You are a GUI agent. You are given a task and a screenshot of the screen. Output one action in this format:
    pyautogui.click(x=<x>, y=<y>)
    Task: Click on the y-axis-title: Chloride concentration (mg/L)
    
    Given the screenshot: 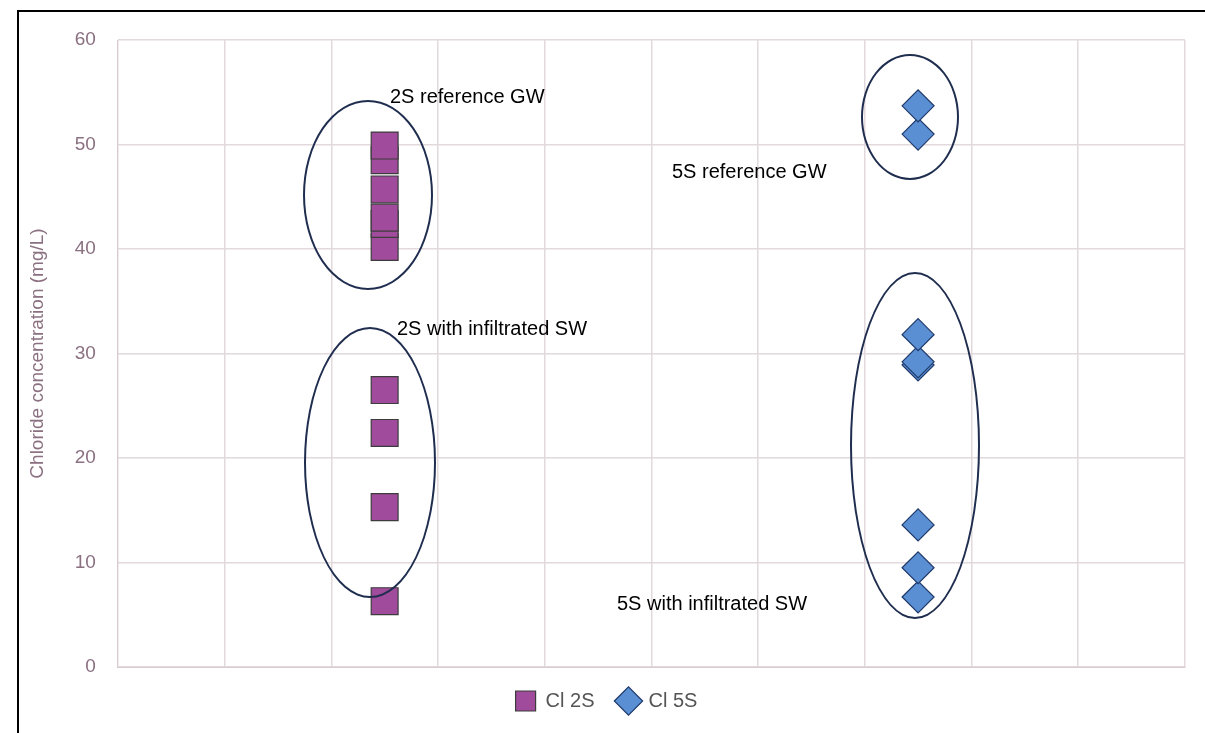 What is the action you would take?
    pyautogui.click(x=36, y=353)
    